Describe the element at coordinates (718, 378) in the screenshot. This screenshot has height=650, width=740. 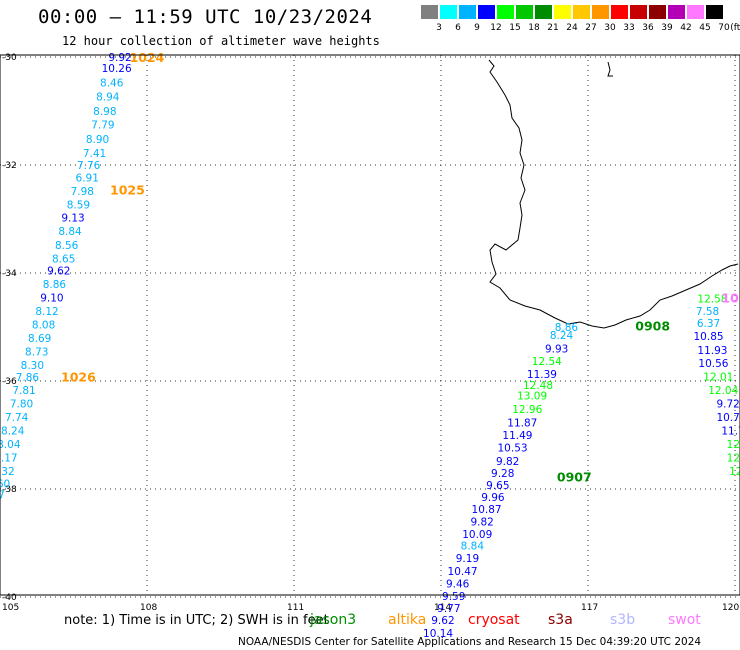
I see `wave-height-label: 12.01` at that location.